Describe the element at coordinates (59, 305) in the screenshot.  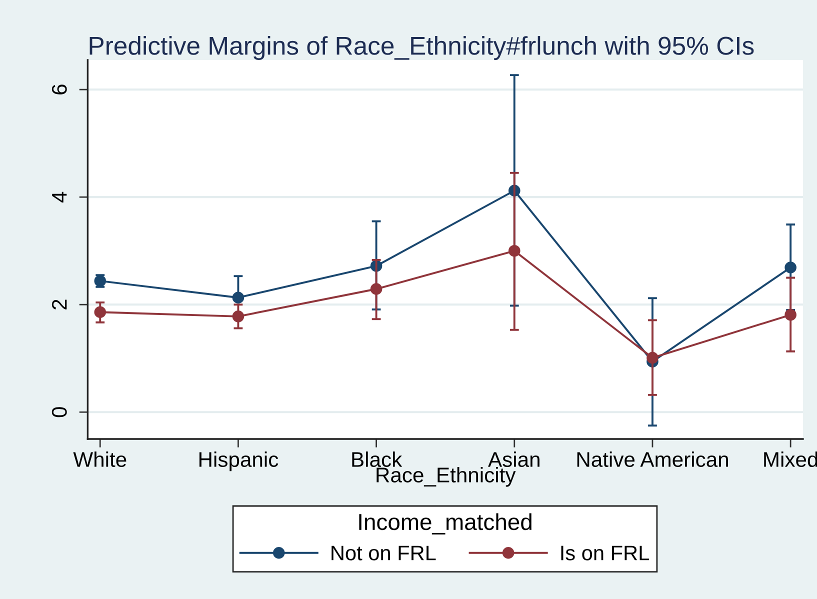
I see `y-tick-label: 2` at that location.